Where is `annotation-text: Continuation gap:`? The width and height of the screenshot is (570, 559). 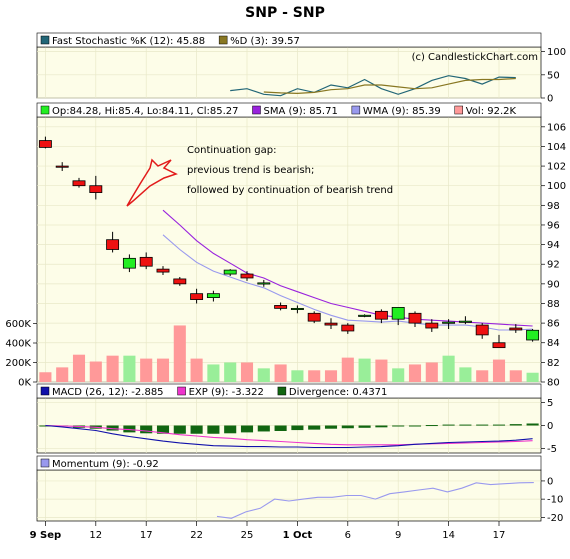 annotation-text: Continuation gap: is located at coordinates (231, 150).